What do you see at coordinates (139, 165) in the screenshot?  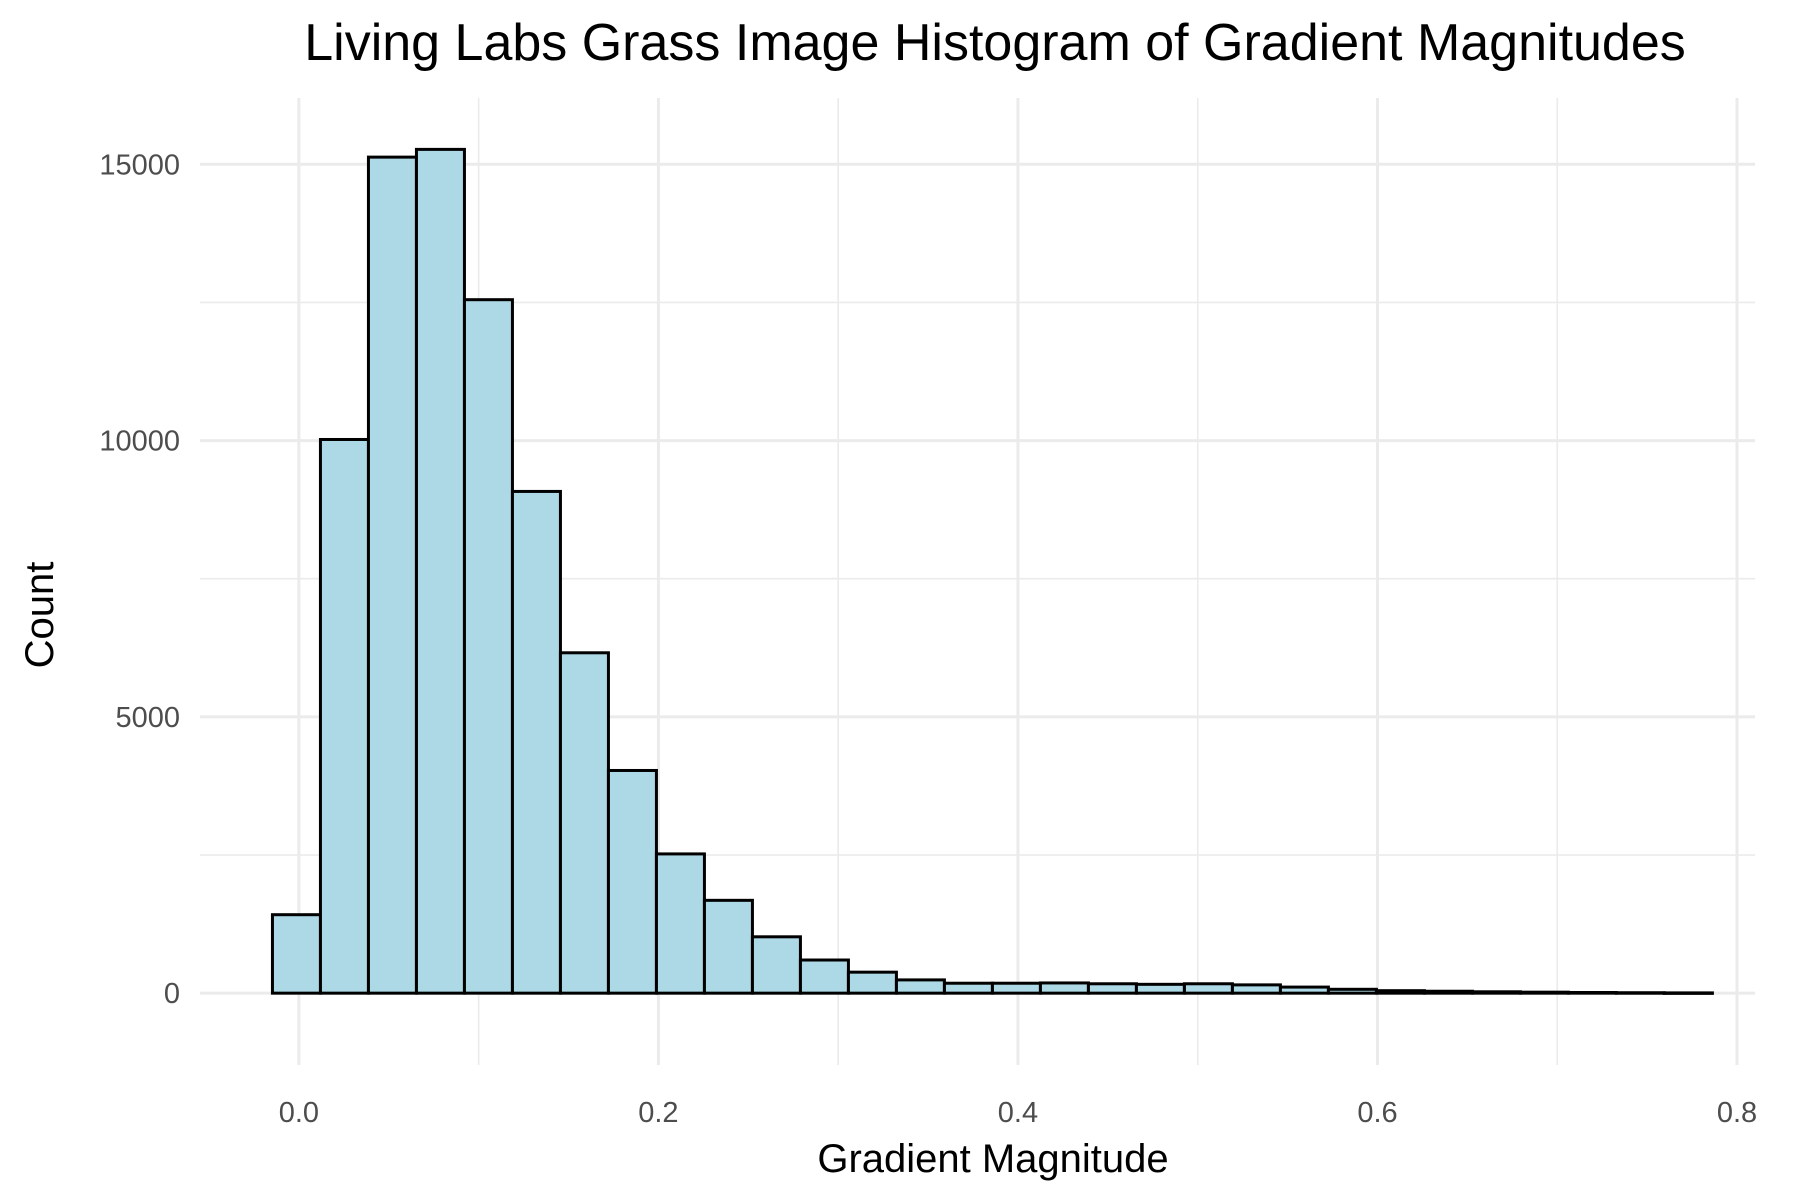 I see `y-tick-label: 15000` at bounding box center [139, 165].